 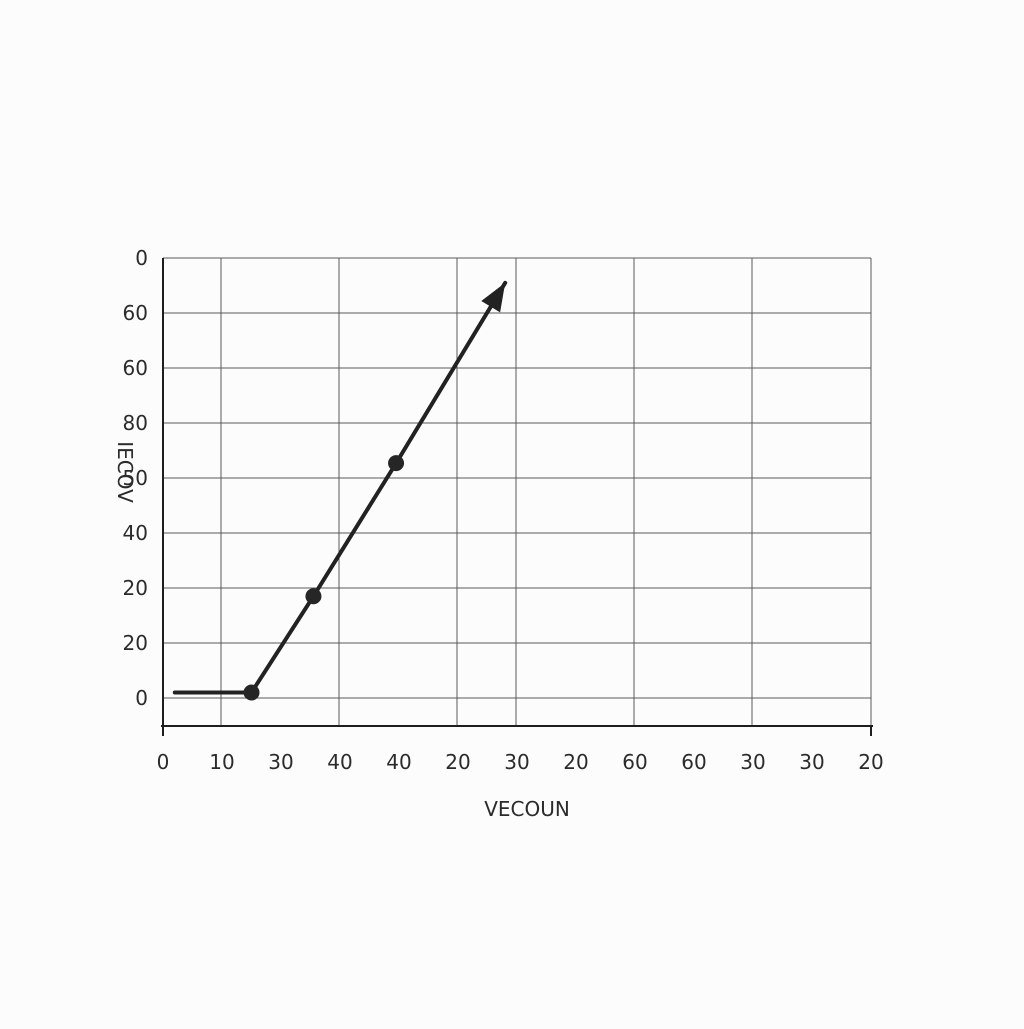 I want to click on y-tick-label: 40, so click(x=135, y=533).